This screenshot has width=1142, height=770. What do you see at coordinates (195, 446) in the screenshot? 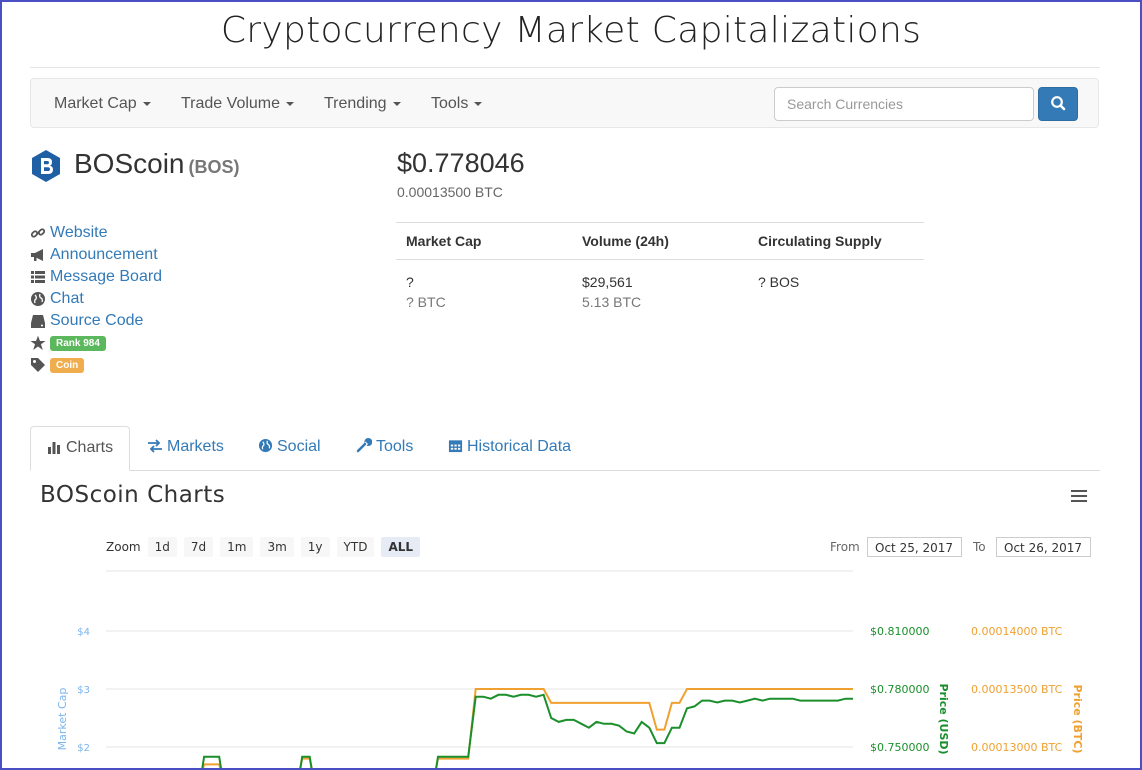
I see `tab-markets-label: Markets` at bounding box center [195, 446].